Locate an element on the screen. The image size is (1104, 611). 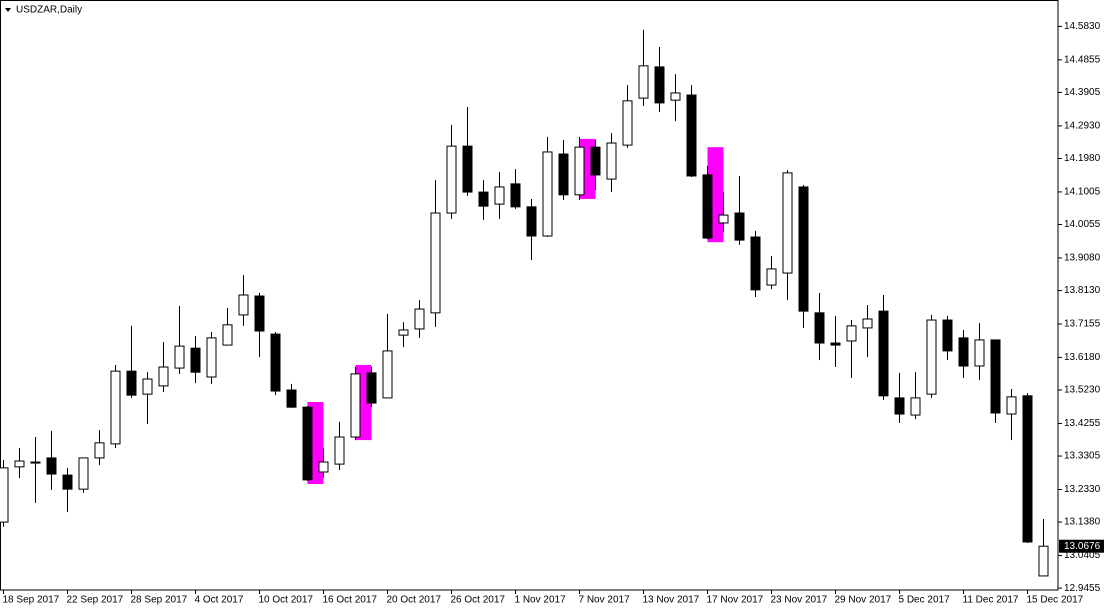
y-tick-label: 13.5230 is located at coordinates (1082, 390).